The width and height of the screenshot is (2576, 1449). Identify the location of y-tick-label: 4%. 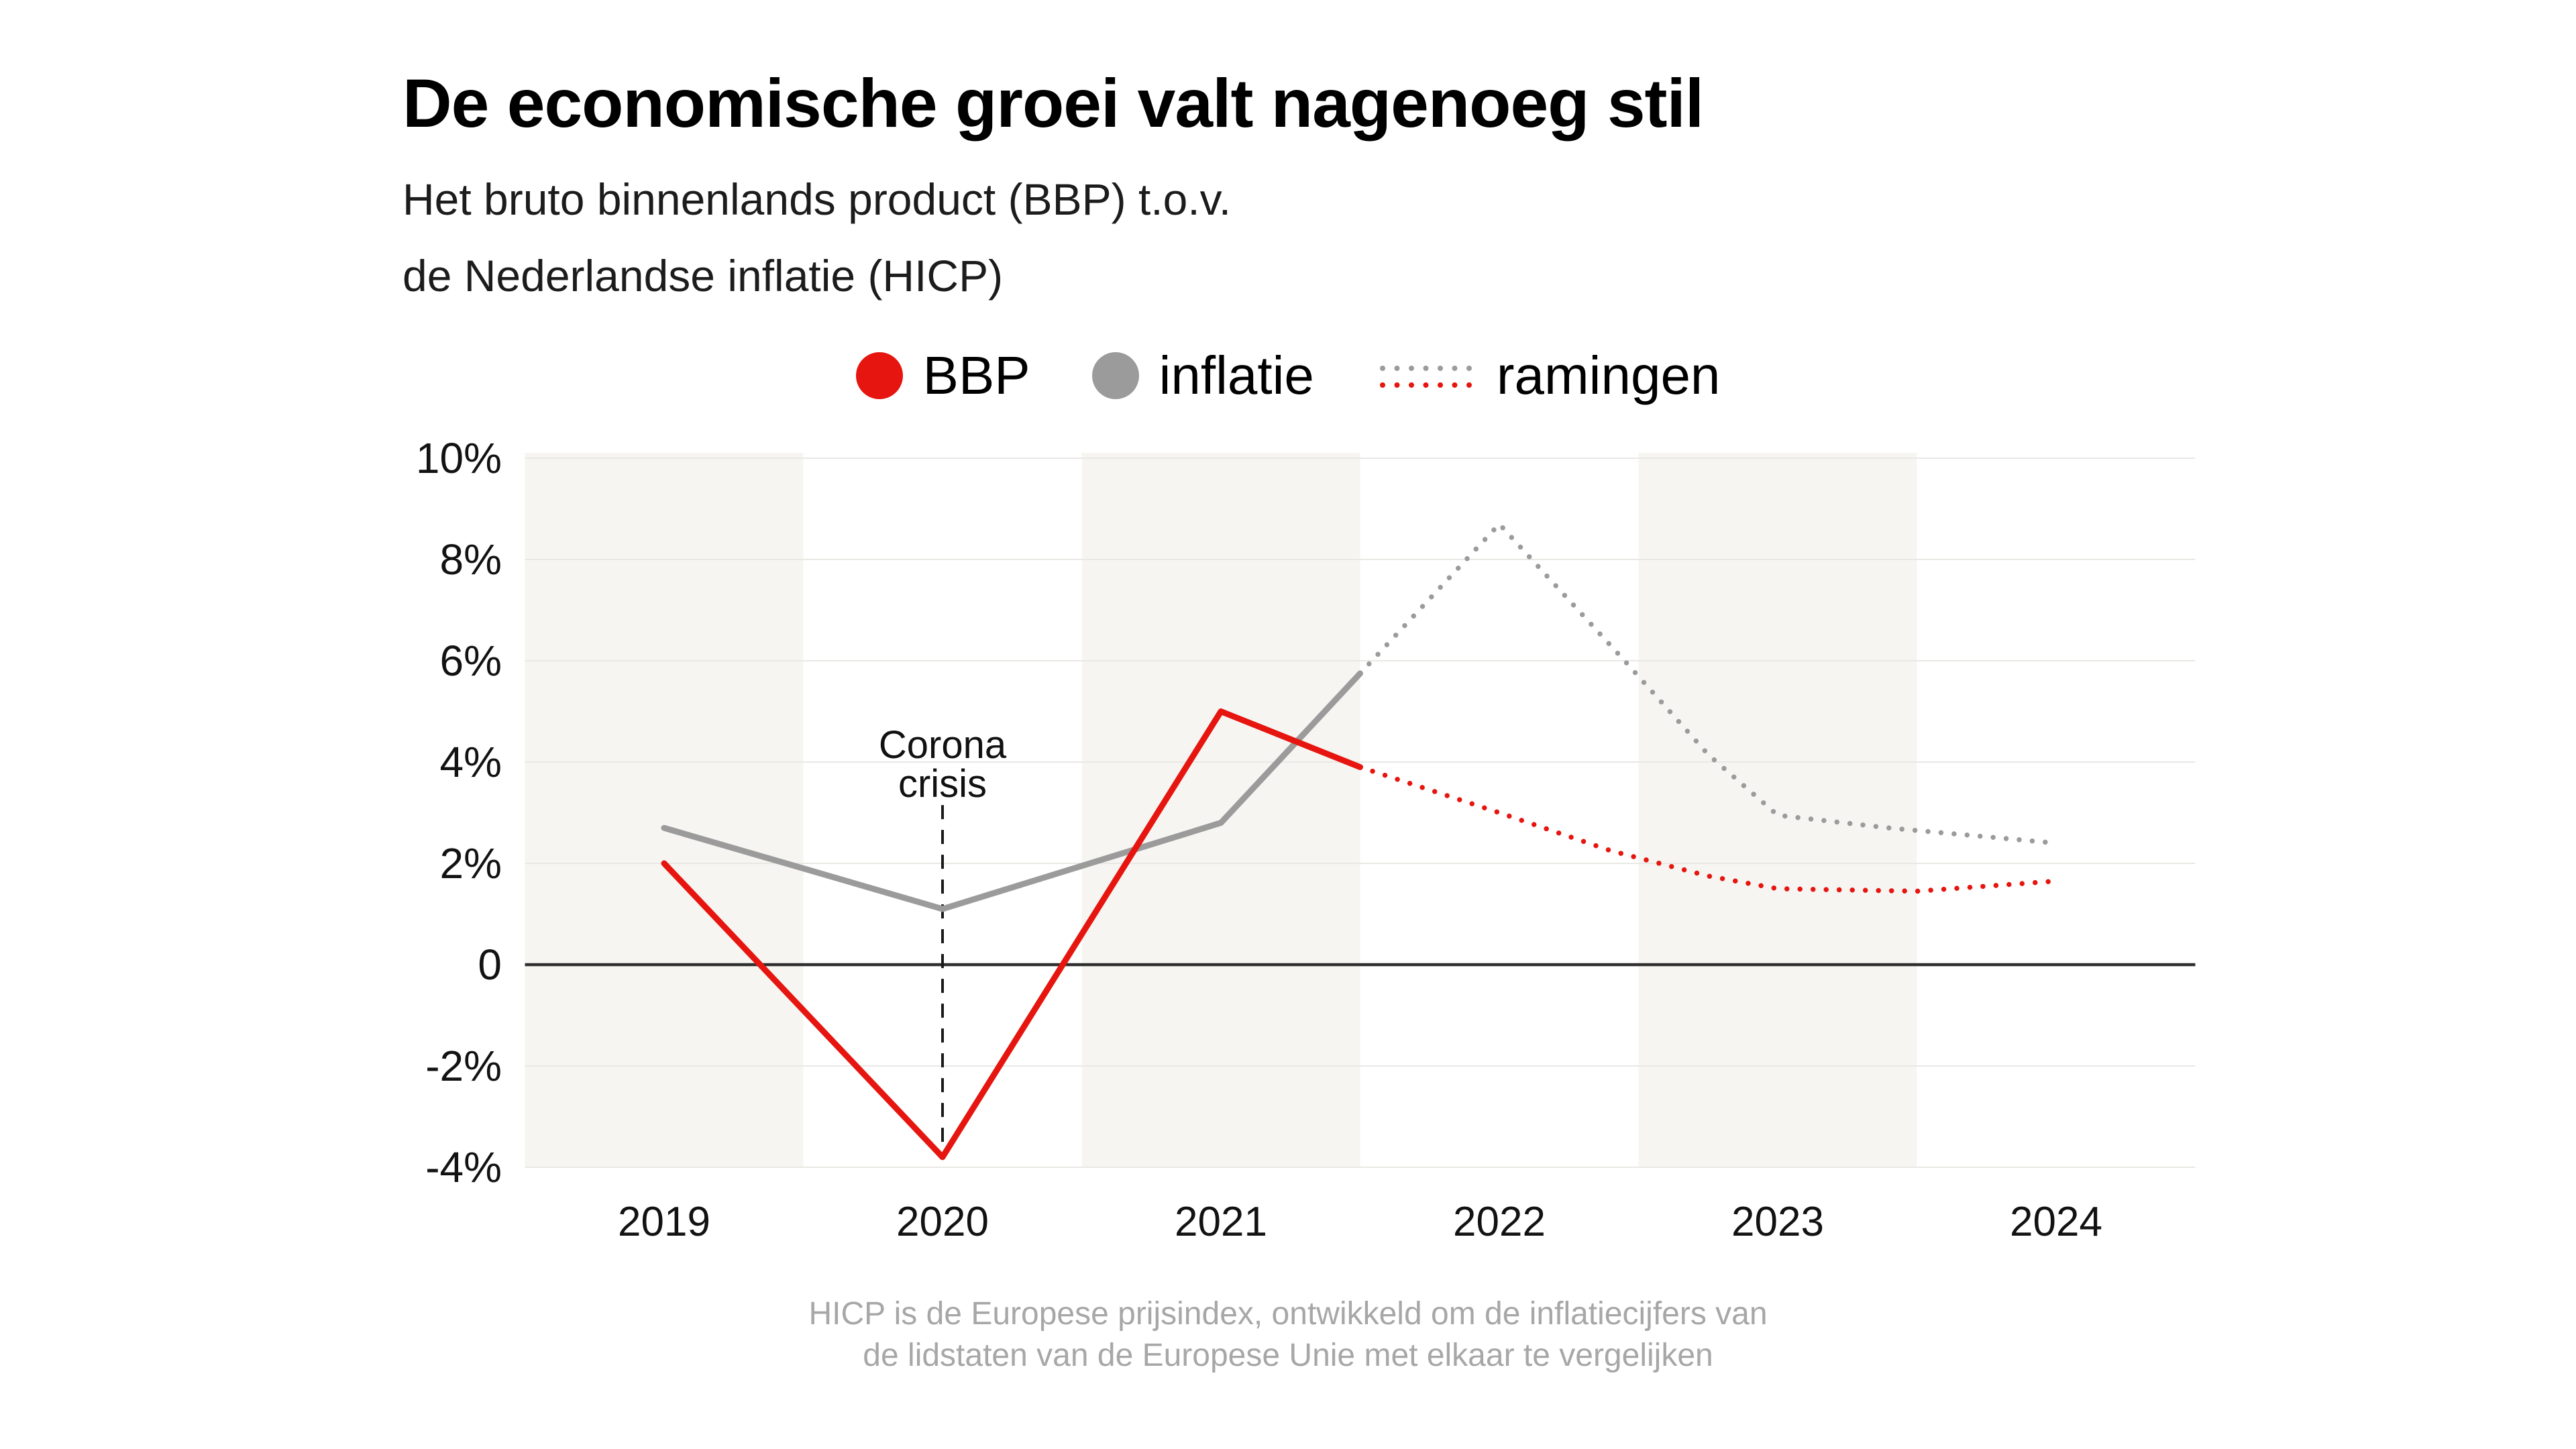
(471, 762).